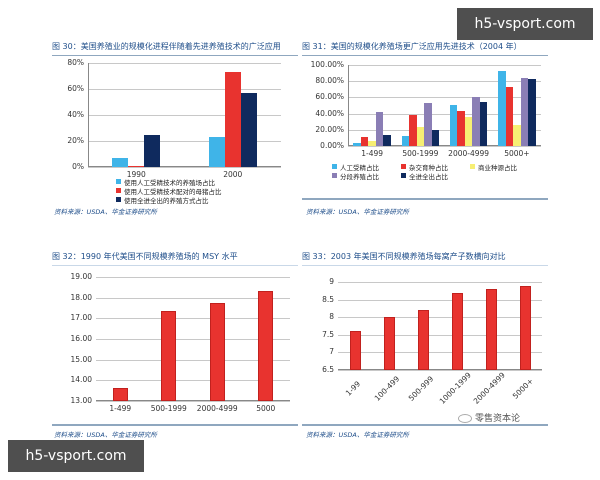 The width and height of the screenshot is (600, 480). Describe the element at coordinates (78, 166) in the screenshot. I see `y-tick-label: 0%` at that location.